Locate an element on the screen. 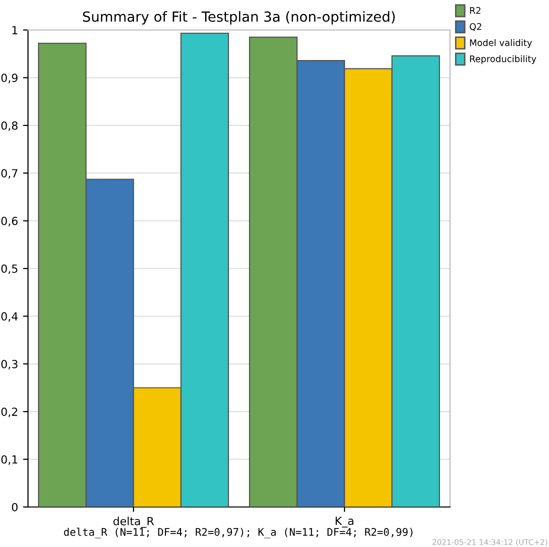 This screenshot has width=549, height=547. y-tick-label: 0,7 is located at coordinates (9, 174).